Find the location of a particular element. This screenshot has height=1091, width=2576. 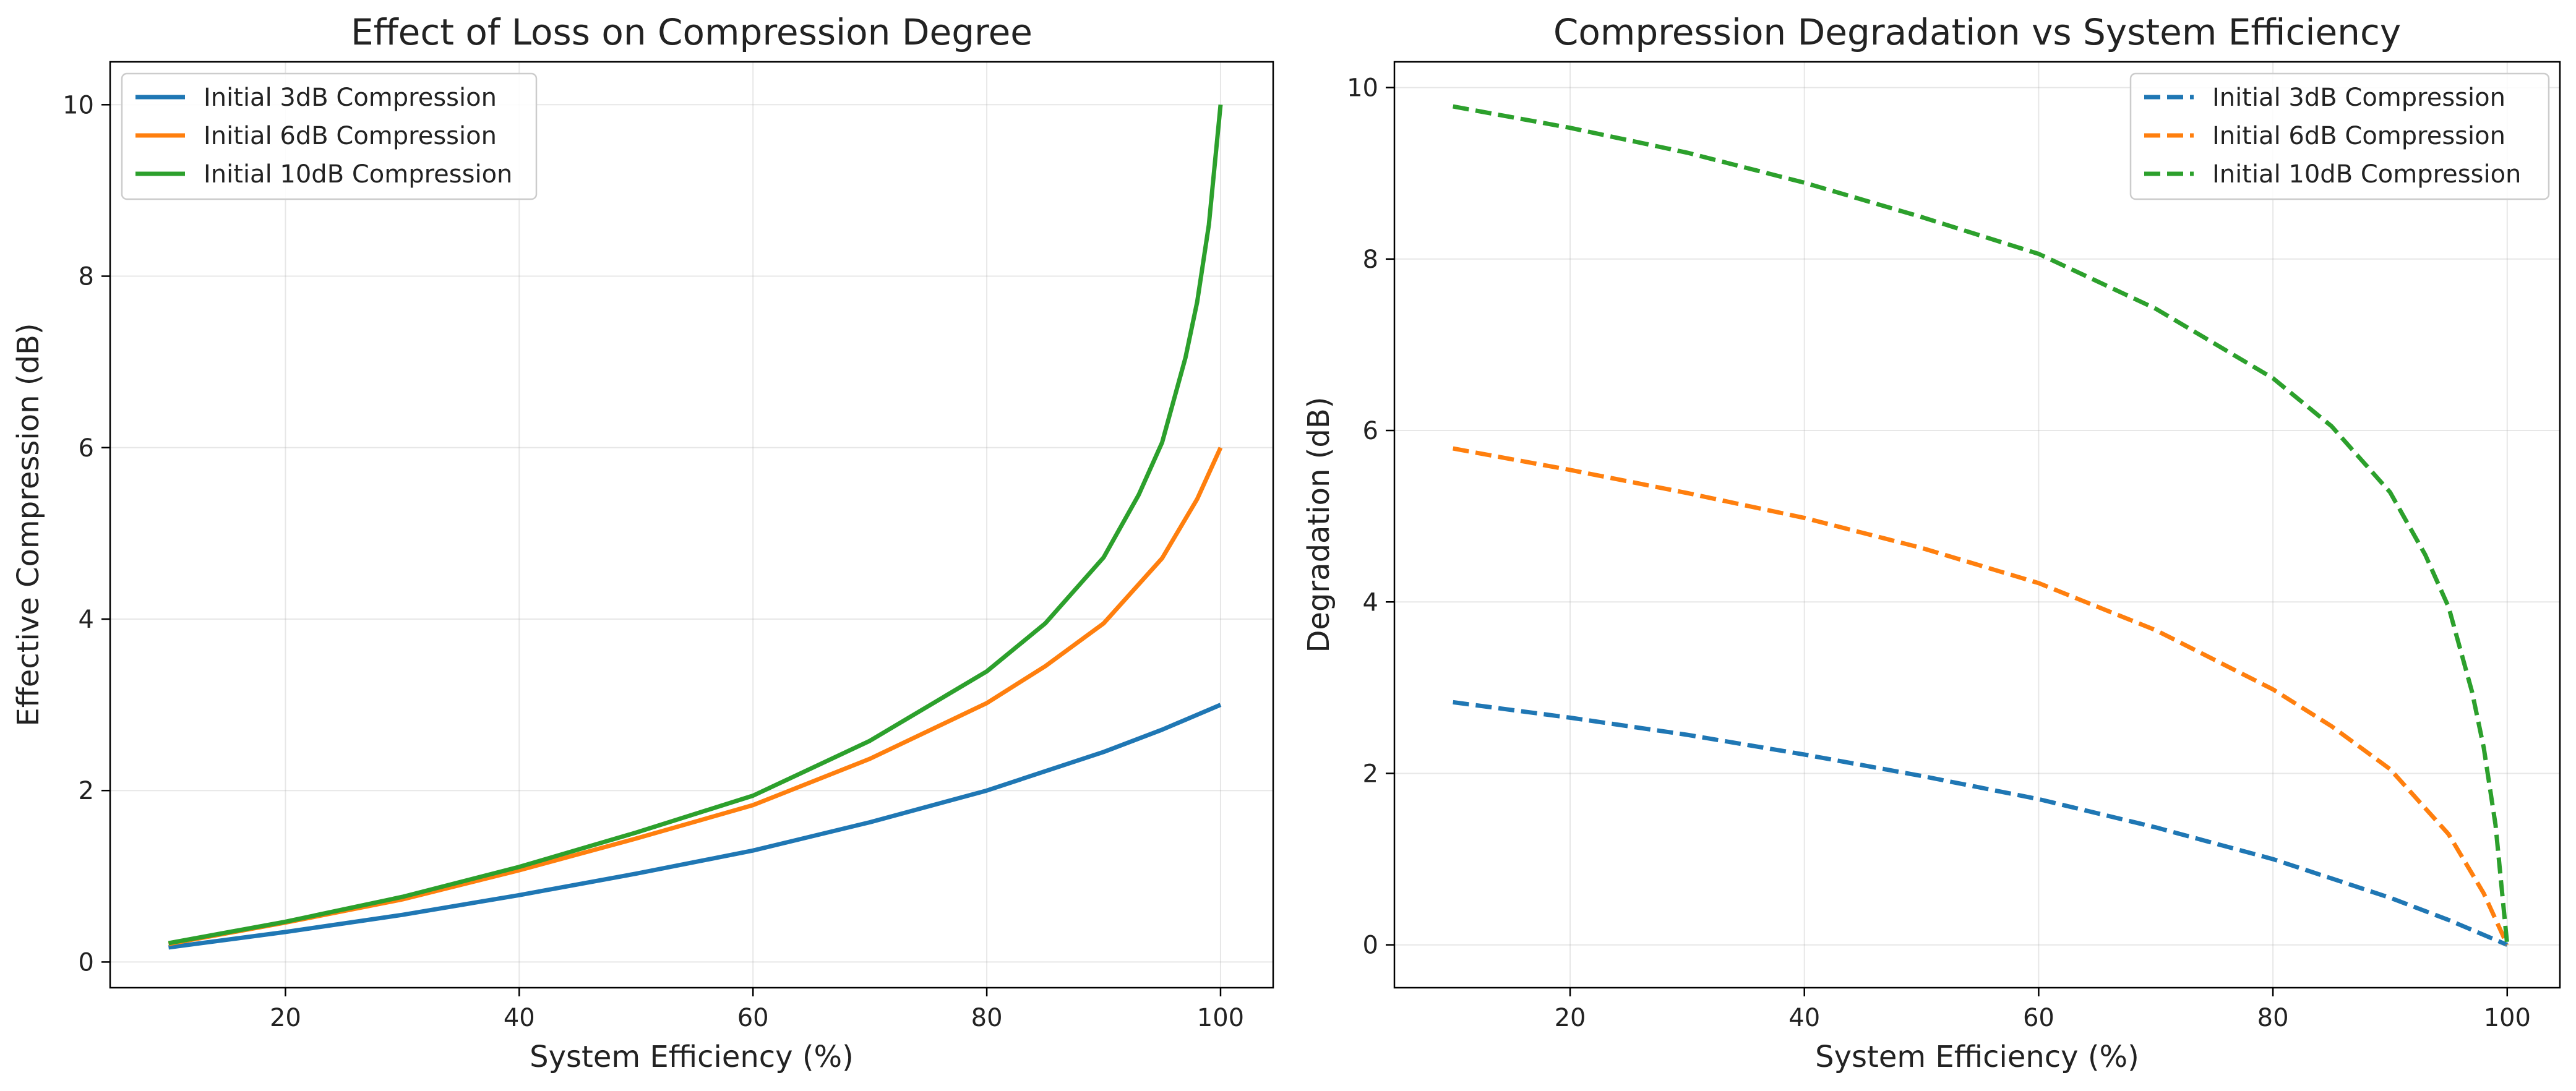

y-axis-label: Effective Compression (dB) is located at coordinates (28, 524).